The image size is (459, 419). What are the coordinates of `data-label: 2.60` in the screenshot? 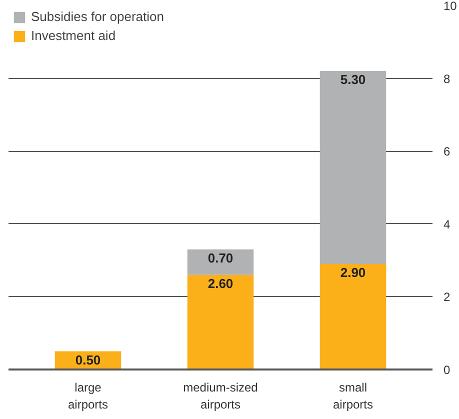 It's located at (221, 283).